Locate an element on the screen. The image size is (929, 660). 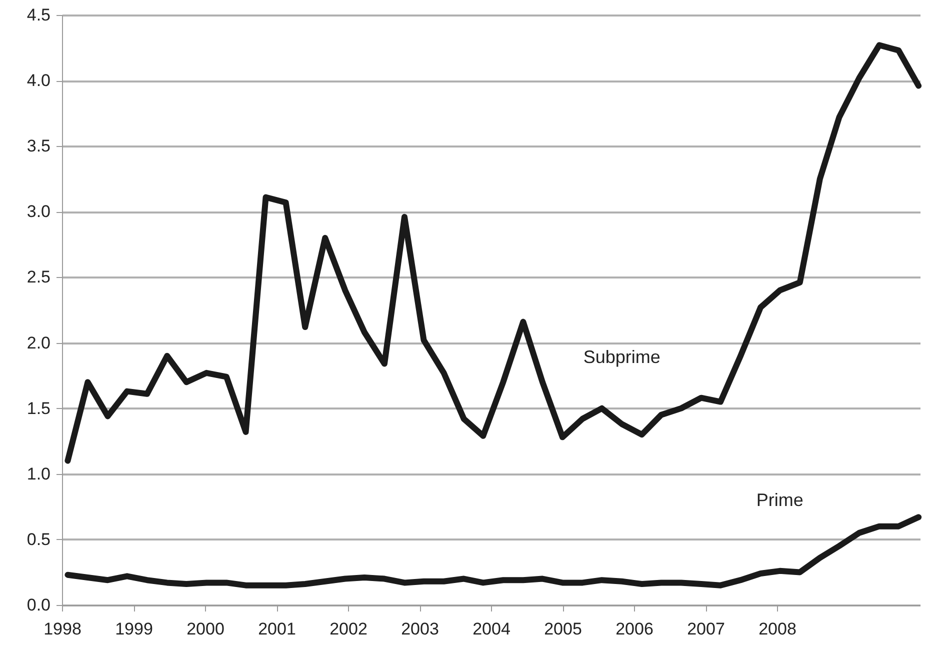
x-tick-label: 2007 is located at coordinates (706, 629).